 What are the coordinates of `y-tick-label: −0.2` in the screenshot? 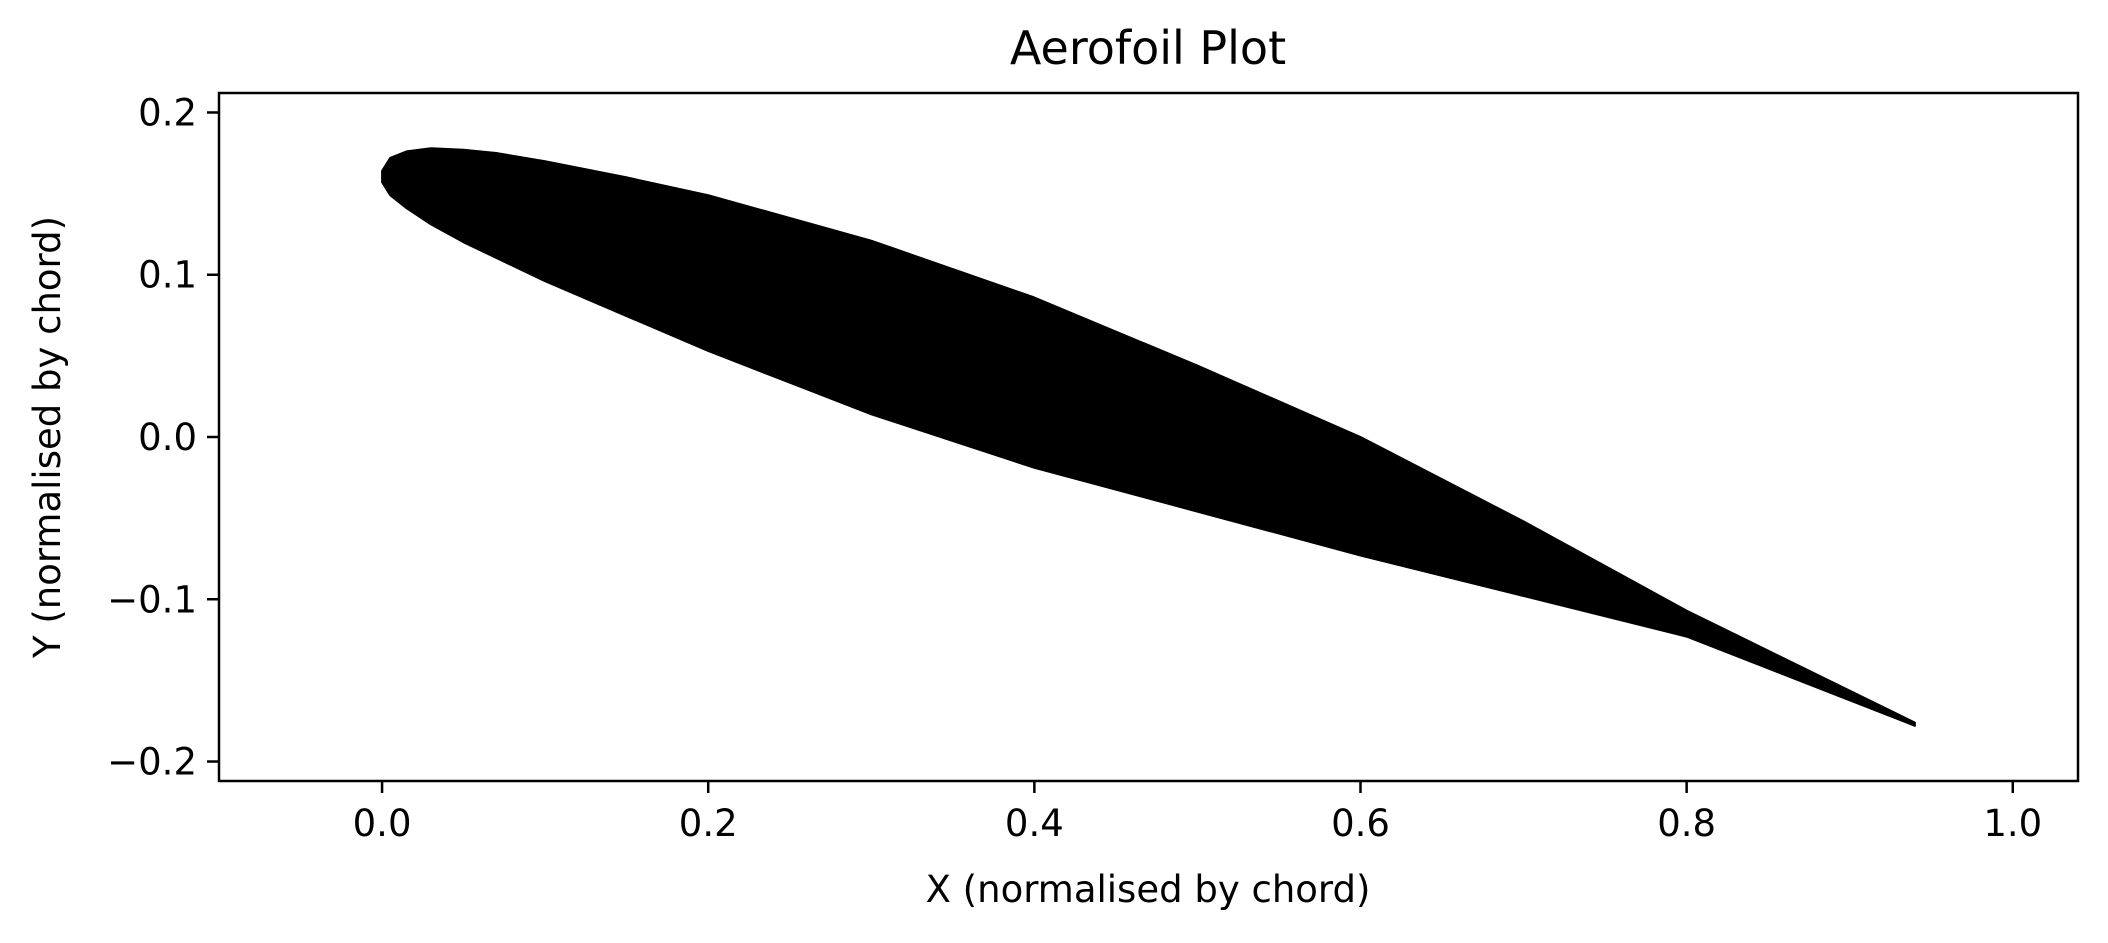 It's located at (152, 762).